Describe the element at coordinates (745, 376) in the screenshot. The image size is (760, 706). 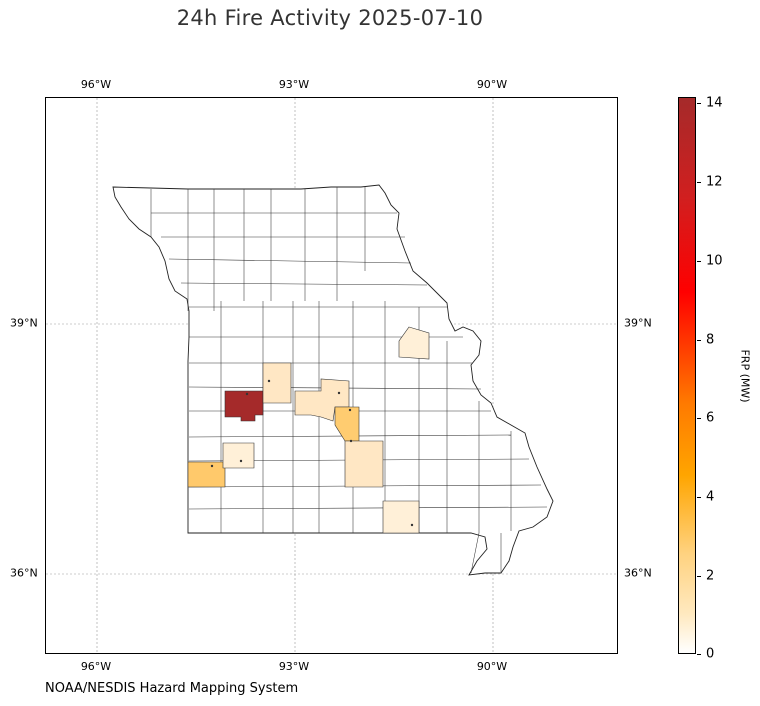
I see `colorbar-title: FRP (MW)` at that location.